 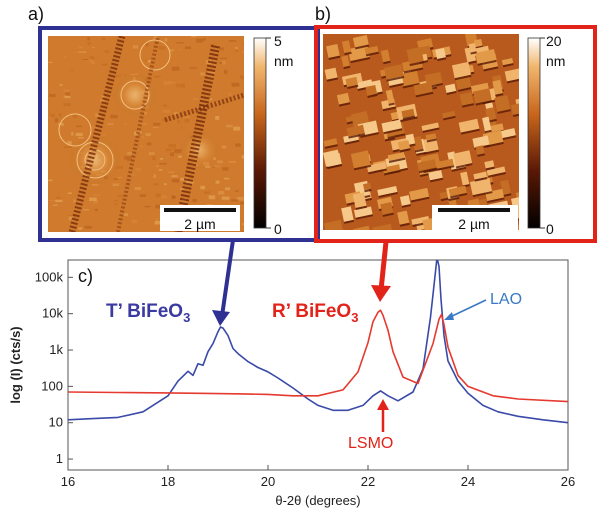 I want to click on panel-b-letter: b), so click(x=323, y=14).